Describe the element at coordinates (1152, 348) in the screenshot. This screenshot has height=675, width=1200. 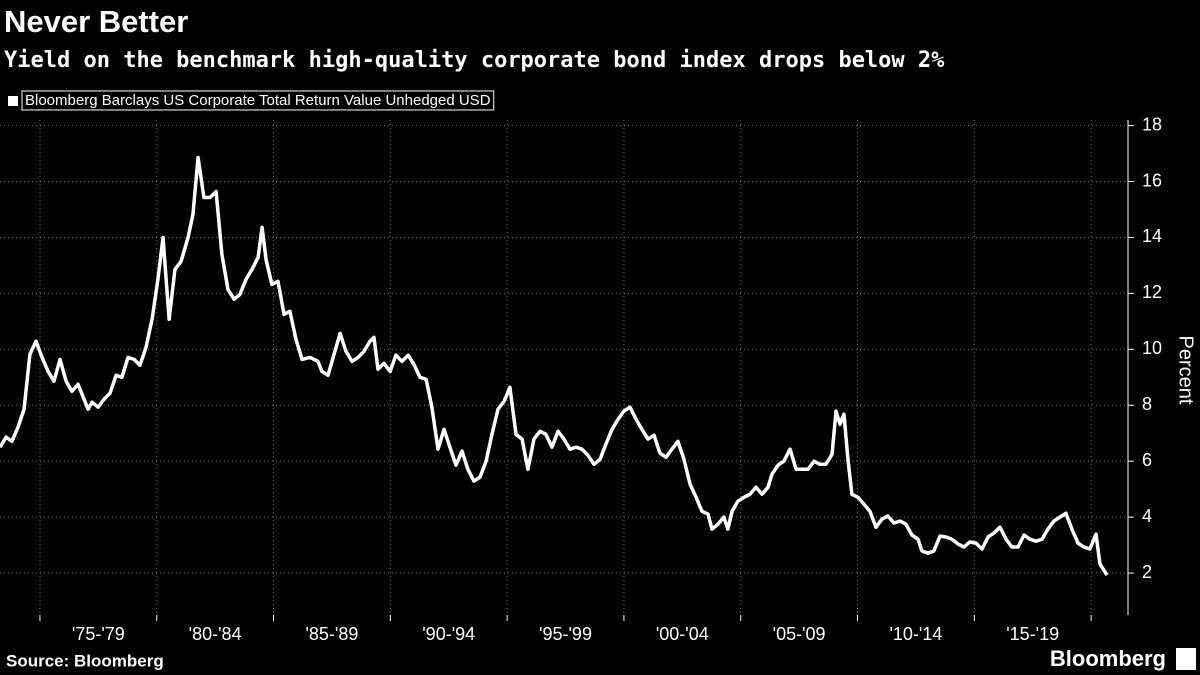
I see `y-tick-label: 10` at that location.